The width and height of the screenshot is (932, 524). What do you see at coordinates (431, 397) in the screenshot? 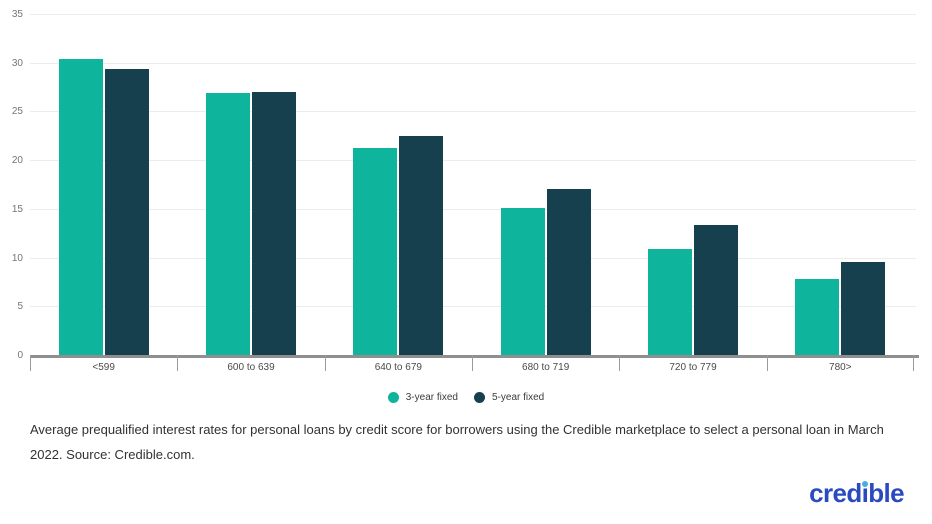
I see `legend-label: 3-year fixed` at bounding box center [431, 397].